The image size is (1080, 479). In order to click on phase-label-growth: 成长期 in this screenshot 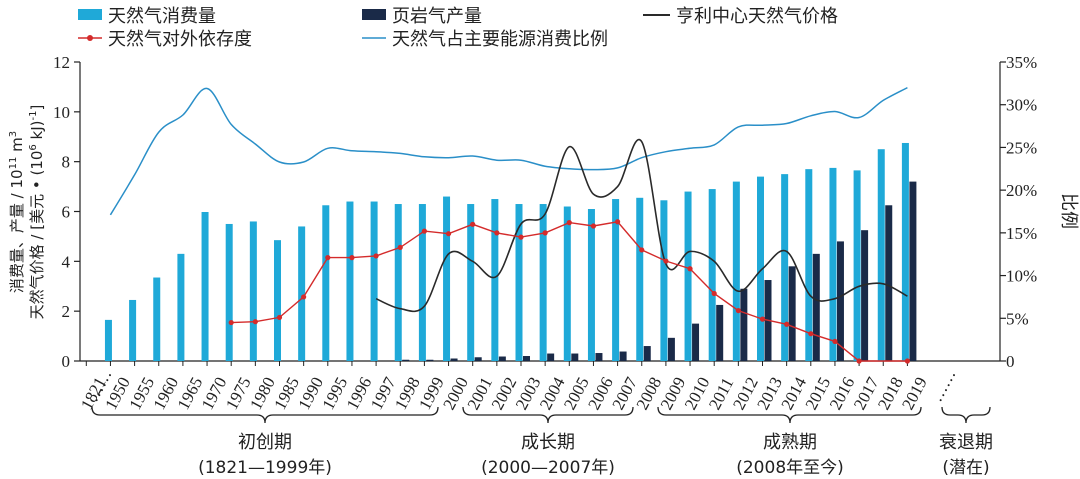, I will do `click(548, 442)`.